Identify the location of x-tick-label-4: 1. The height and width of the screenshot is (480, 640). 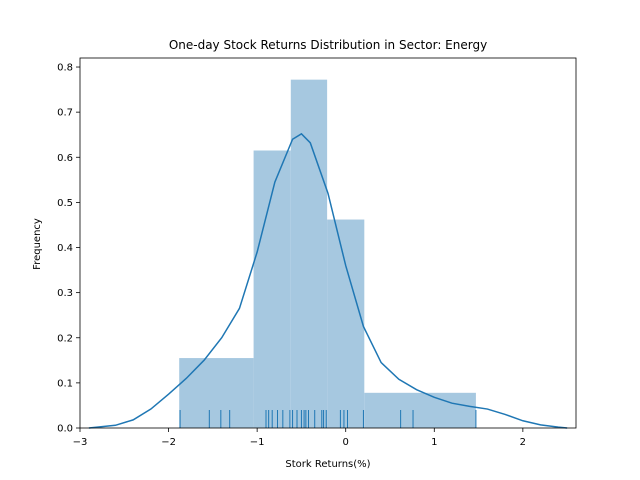
(434, 442).